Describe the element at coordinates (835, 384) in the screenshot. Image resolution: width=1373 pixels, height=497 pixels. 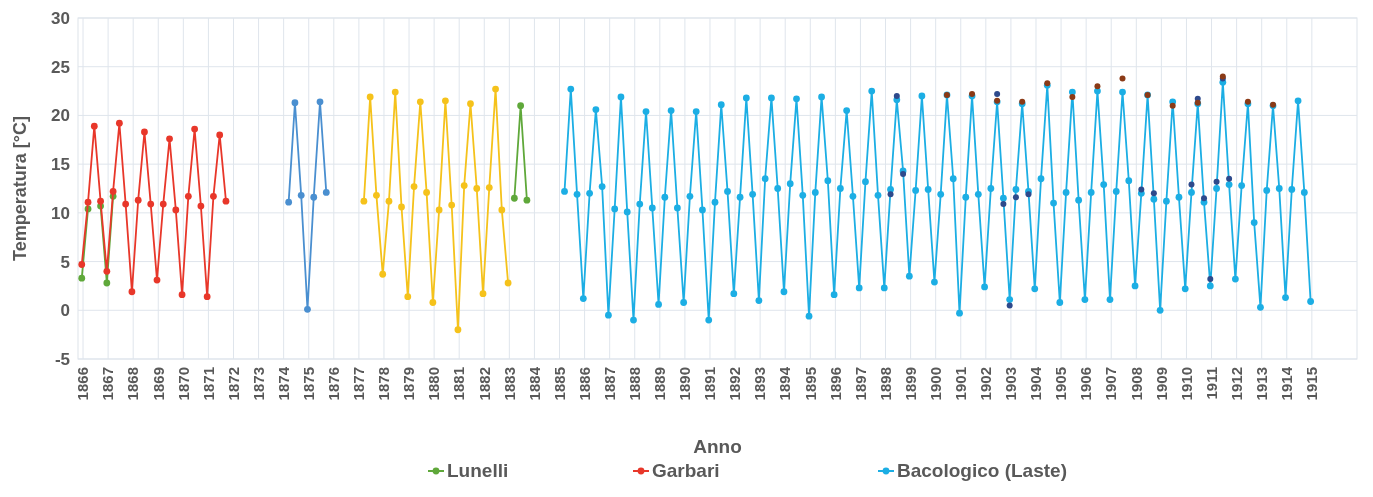
I see `x-tick-label: 1896` at that location.